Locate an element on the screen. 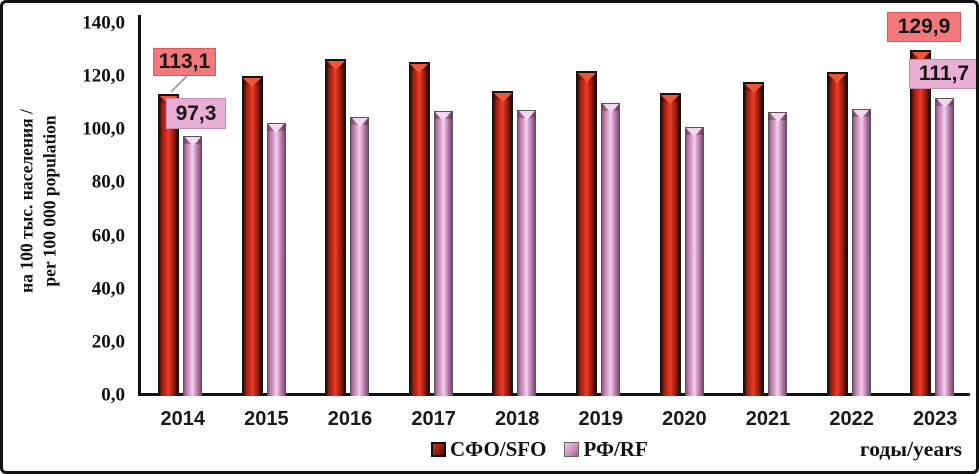  bar-sfo-2020 is located at coordinates (670, 244).